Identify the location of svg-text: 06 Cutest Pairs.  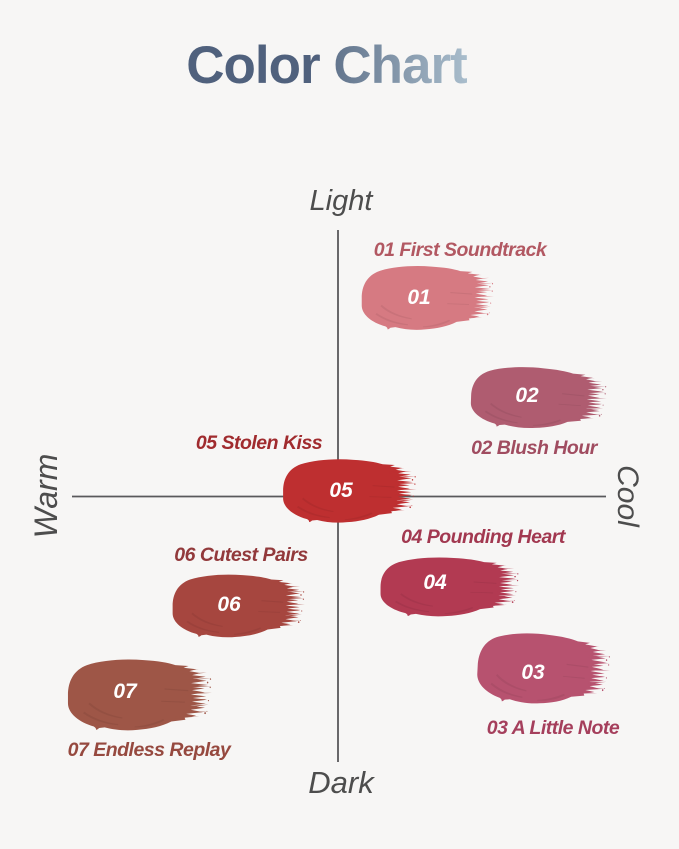
(241, 555).